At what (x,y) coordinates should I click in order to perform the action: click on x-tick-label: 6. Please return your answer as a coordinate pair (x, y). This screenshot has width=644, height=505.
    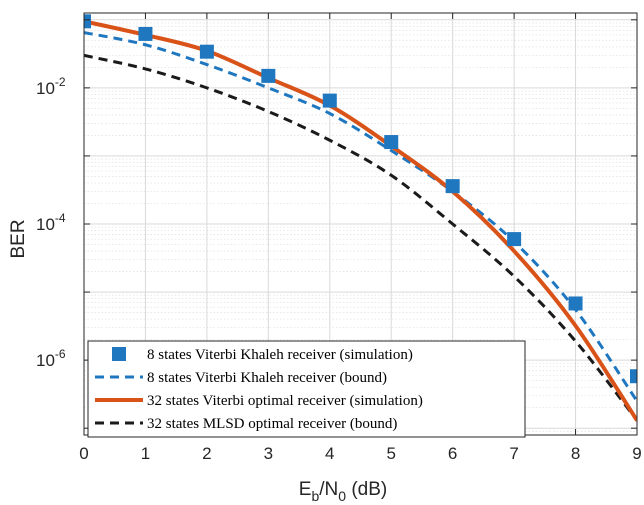
    Looking at the image, I should click on (452, 453).